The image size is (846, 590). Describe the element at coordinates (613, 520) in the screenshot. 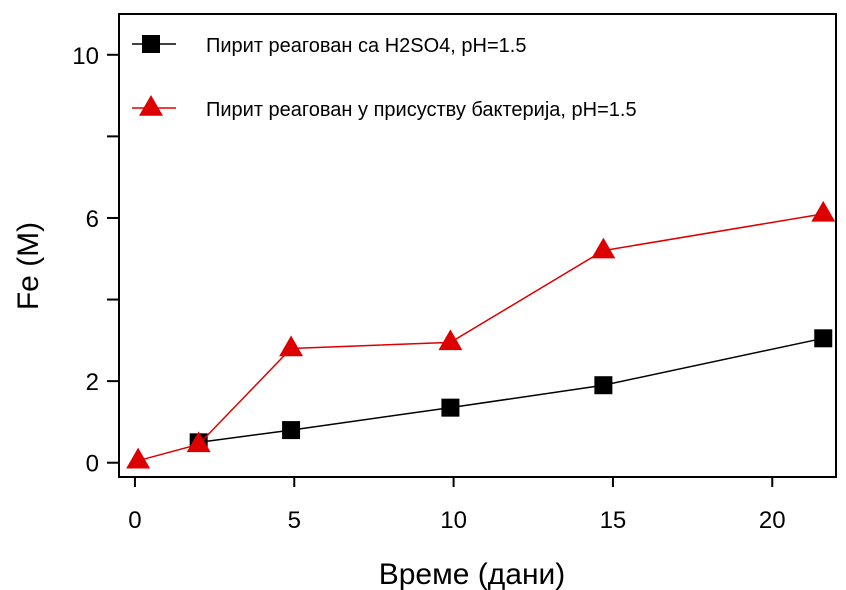

I see `x-tick-label: 15` at that location.